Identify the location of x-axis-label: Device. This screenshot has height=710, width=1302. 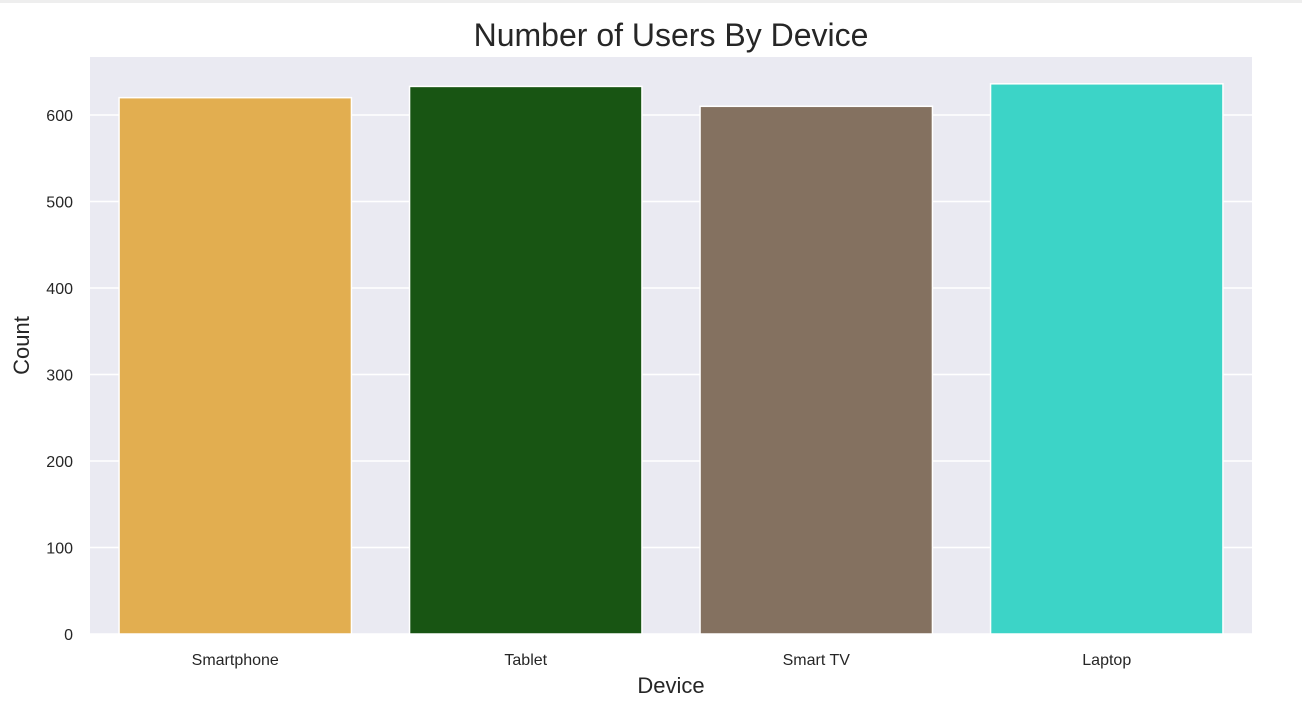
(670, 685).